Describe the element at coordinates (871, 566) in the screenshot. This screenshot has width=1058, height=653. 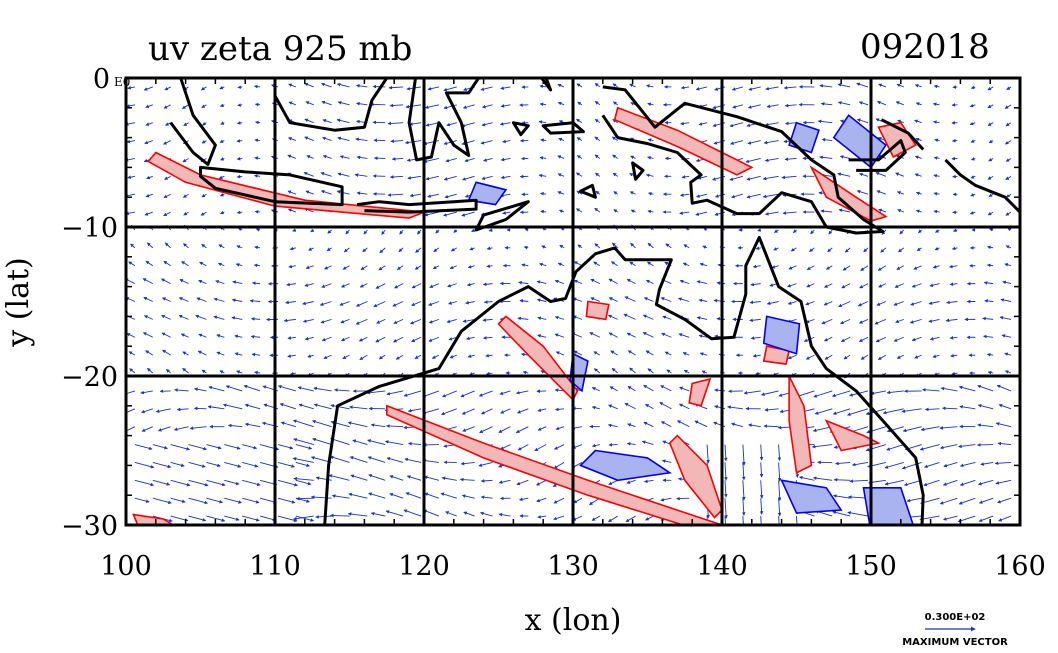
I see `x-tick-label: 150` at that location.